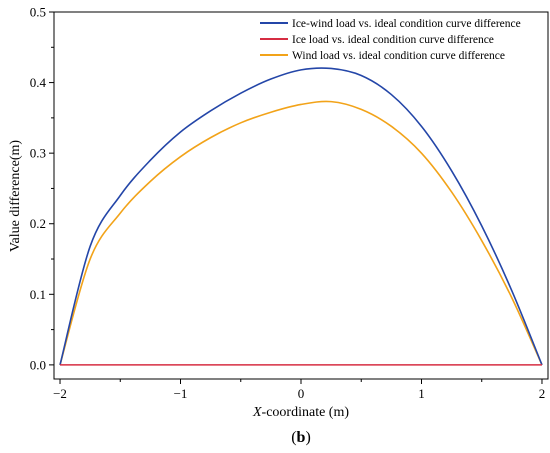  What do you see at coordinates (60, 393) in the screenshot?
I see `x-tick-label: −2` at bounding box center [60, 393].